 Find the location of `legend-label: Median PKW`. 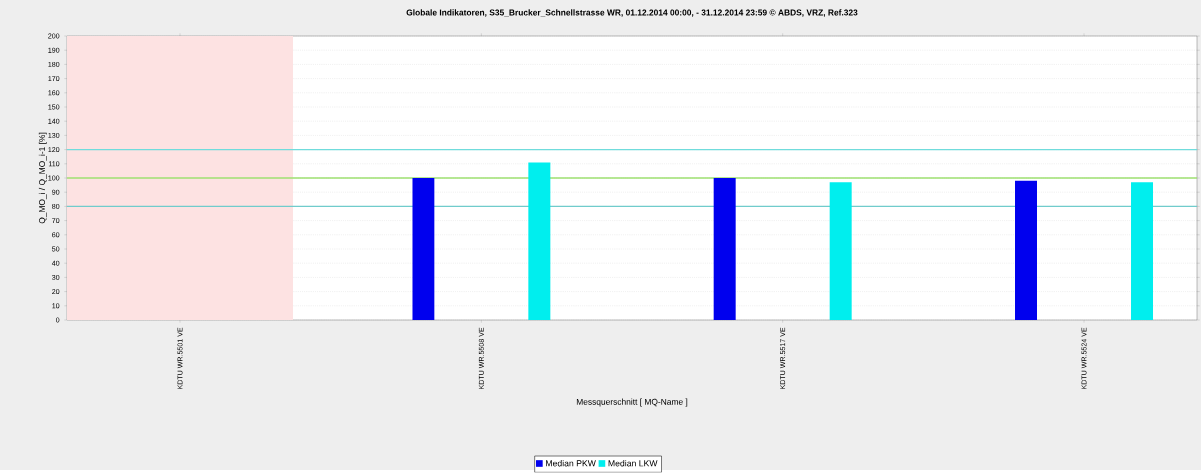

legend-label: Median PKW is located at coordinates (571, 463).